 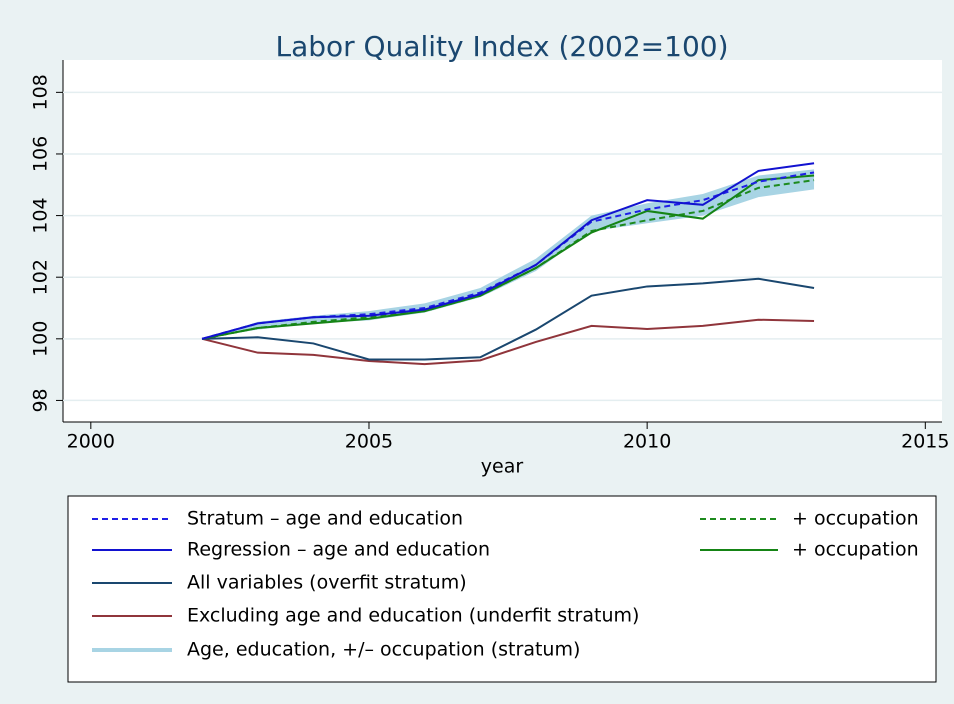 What do you see at coordinates (925, 442) in the screenshot?
I see `x-tick-label: 2015` at bounding box center [925, 442].